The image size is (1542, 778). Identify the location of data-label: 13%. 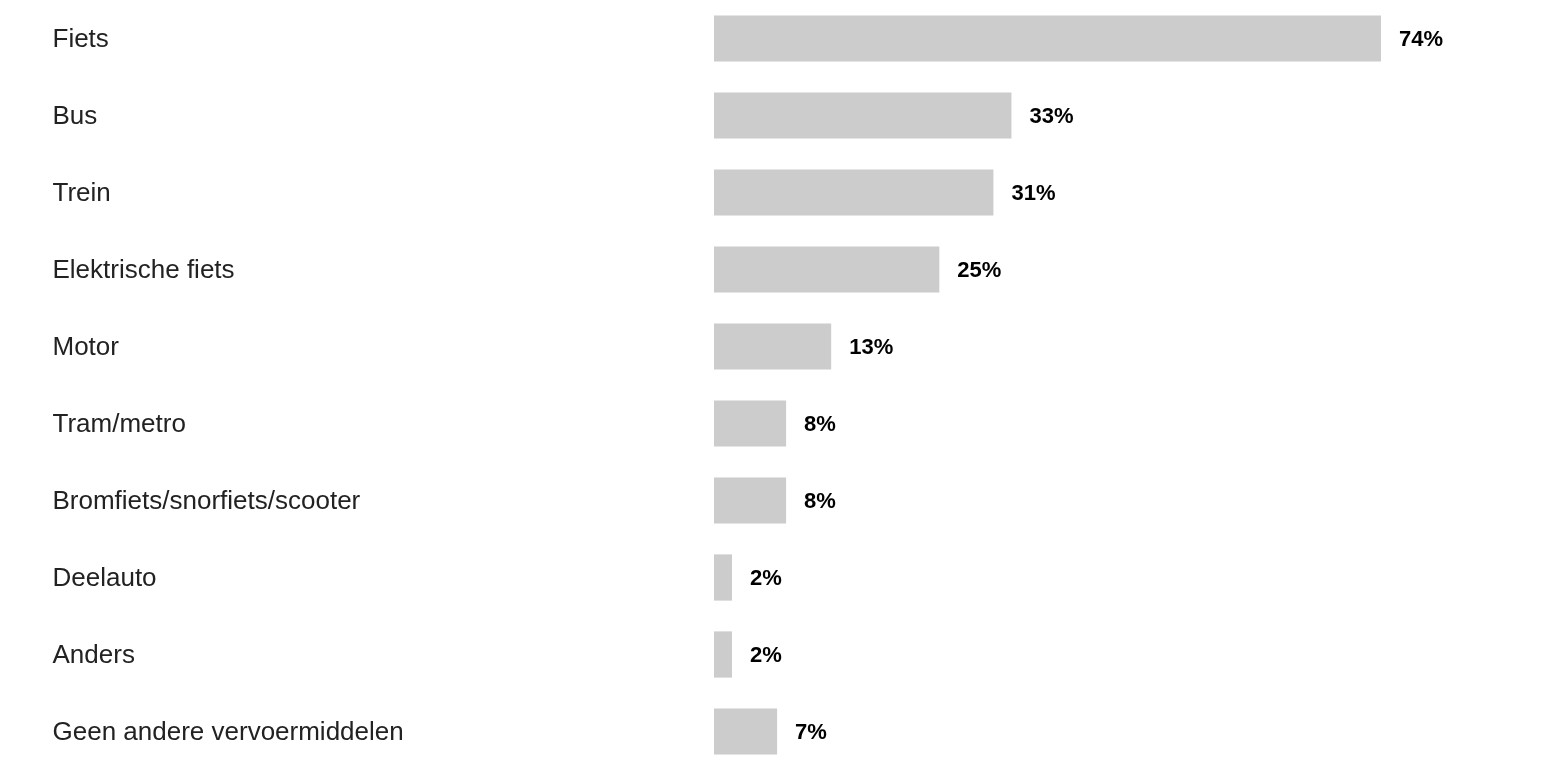
(871, 346).